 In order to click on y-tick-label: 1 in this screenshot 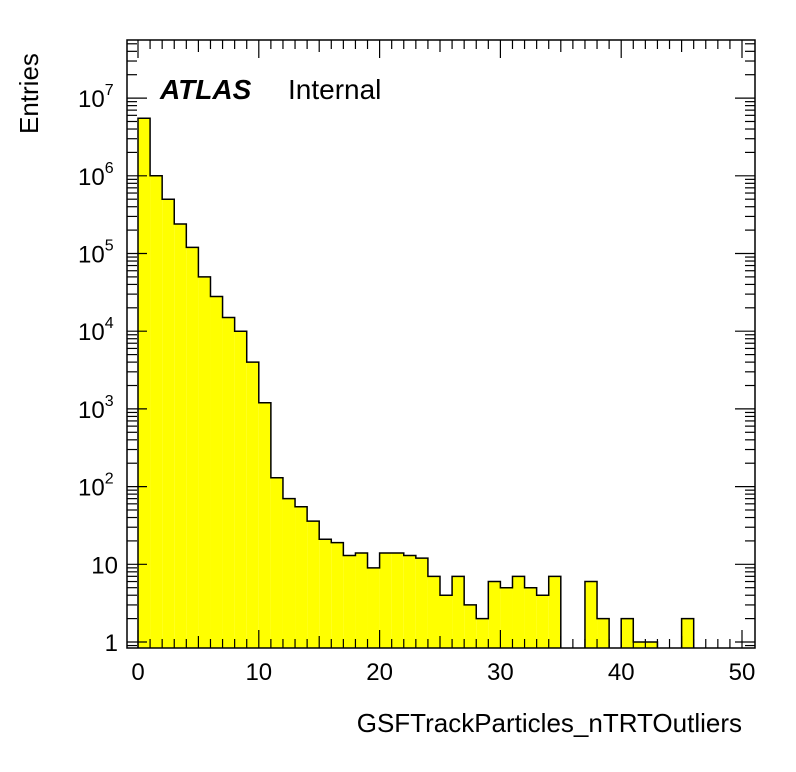, I will do `click(111, 643)`.